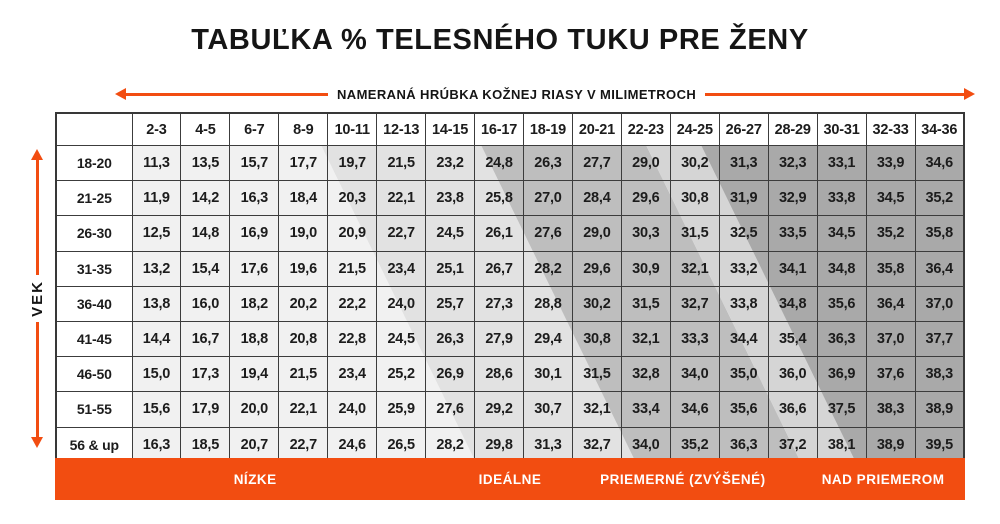  I want to click on cell-value: 18,8, so click(254, 339).